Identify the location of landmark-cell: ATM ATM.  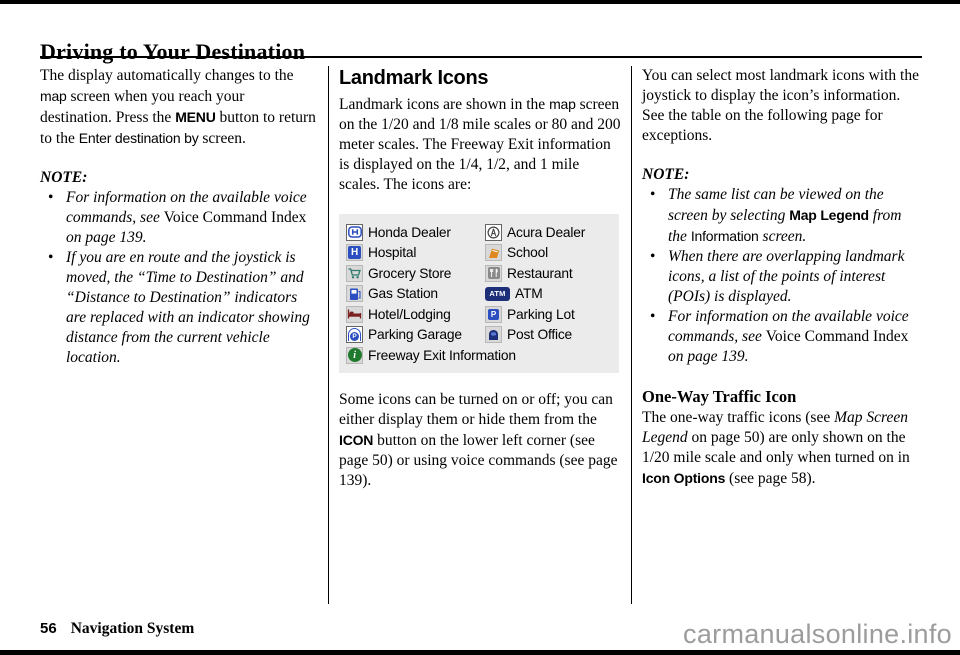
(514, 293).